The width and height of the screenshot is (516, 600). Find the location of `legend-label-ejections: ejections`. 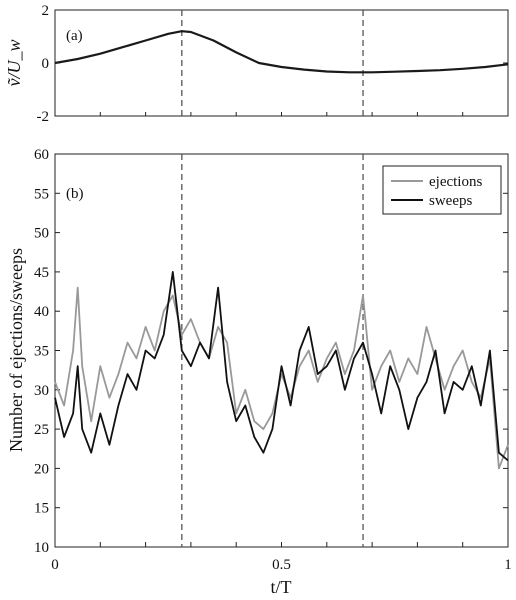

legend-label-ejections: ejections is located at coordinates (455, 182).